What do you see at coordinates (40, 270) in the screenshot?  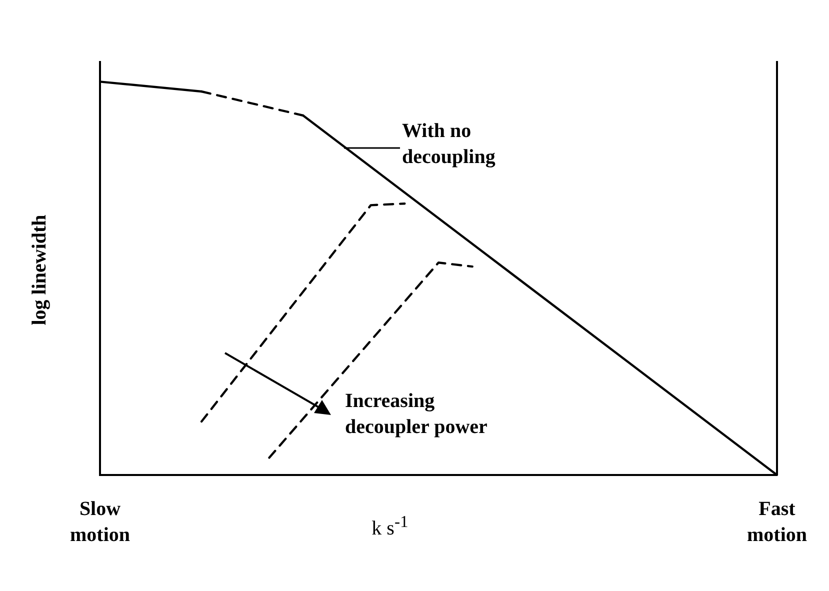 I see `y-axis-title: log linewidth` at bounding box center [40, 270].